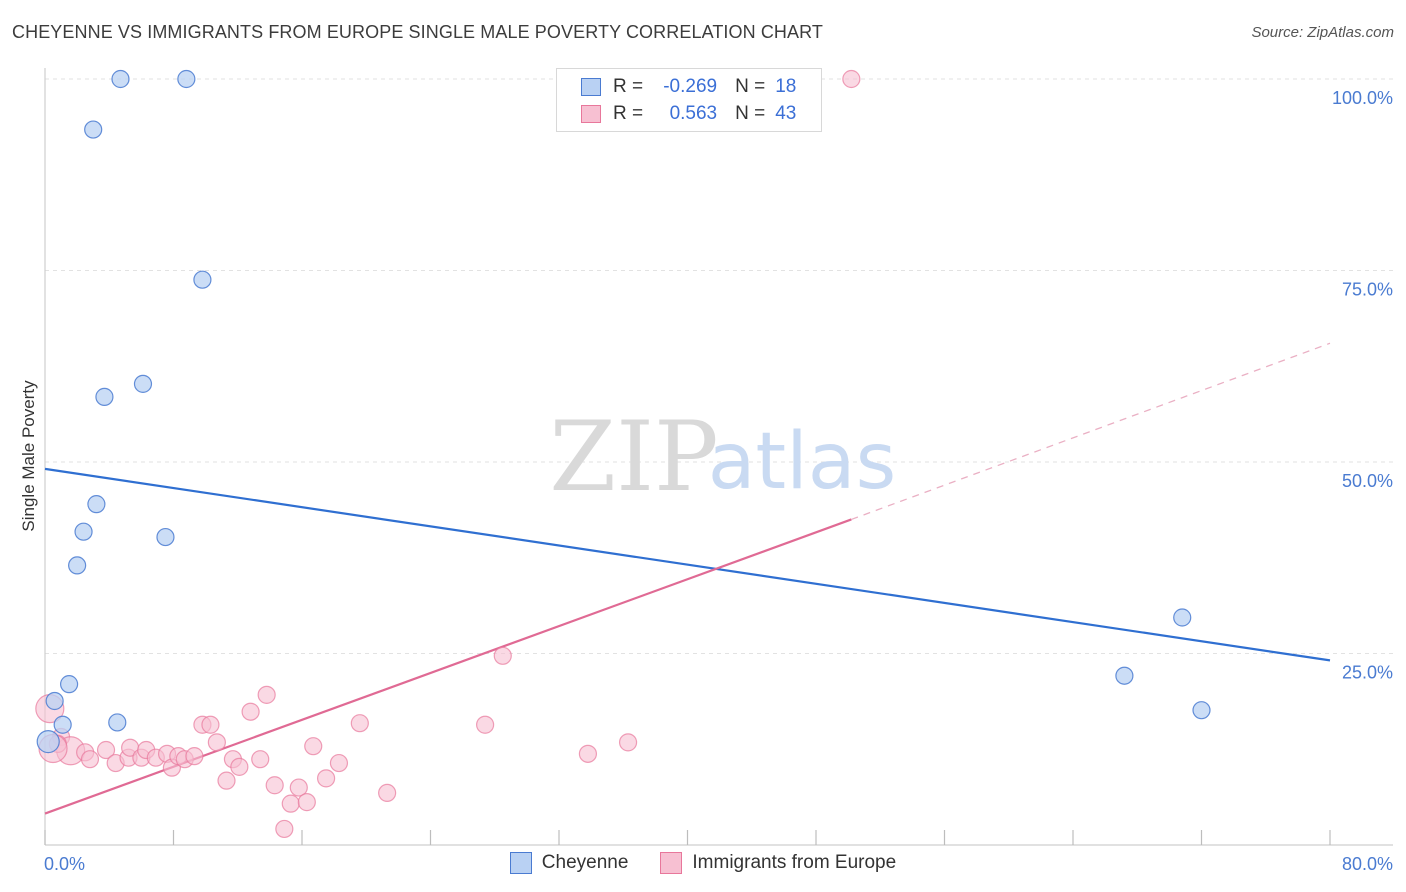 The height and width of the screenshot is (892, 1406). Describe the element at coordinates (786, 86) in the screenshot. I see `n-value: 18` at that location.